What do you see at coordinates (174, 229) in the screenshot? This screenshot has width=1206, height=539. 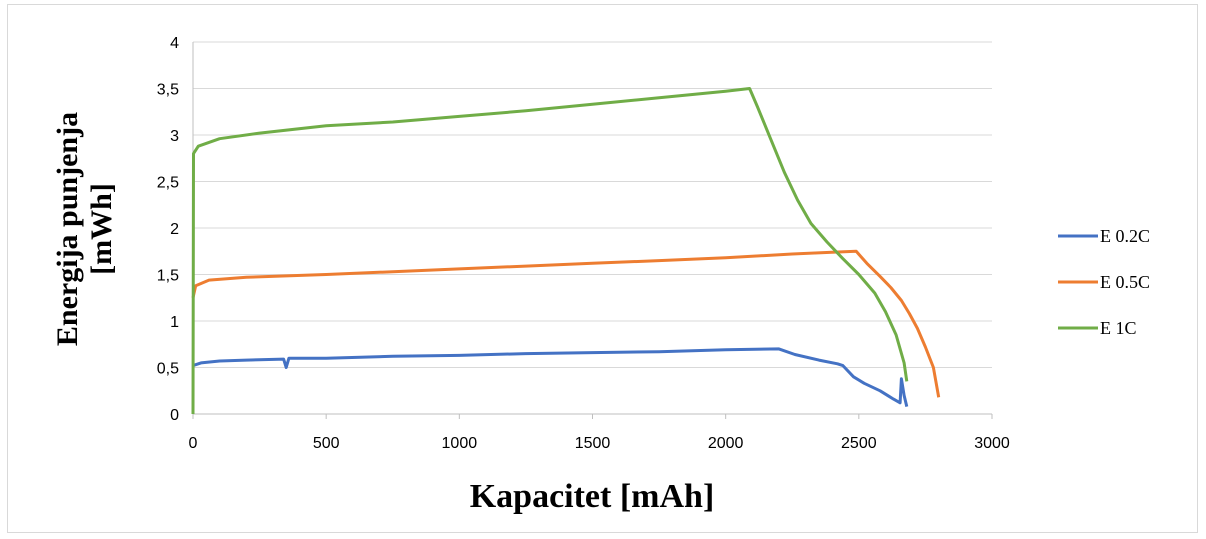 I see `y-tick-label: 2` at bounding box center [174, 229].